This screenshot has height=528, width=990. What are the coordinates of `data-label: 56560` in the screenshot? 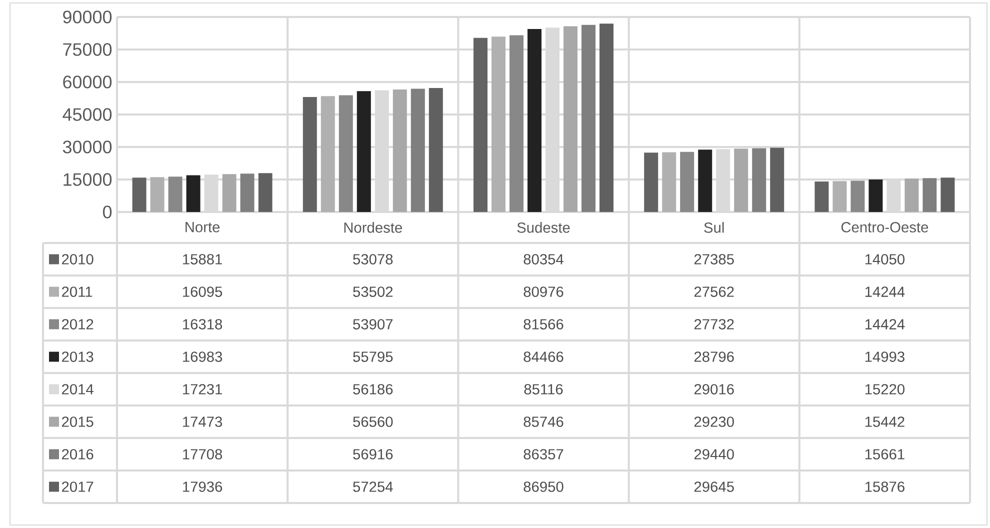 It's located at (373, 421).